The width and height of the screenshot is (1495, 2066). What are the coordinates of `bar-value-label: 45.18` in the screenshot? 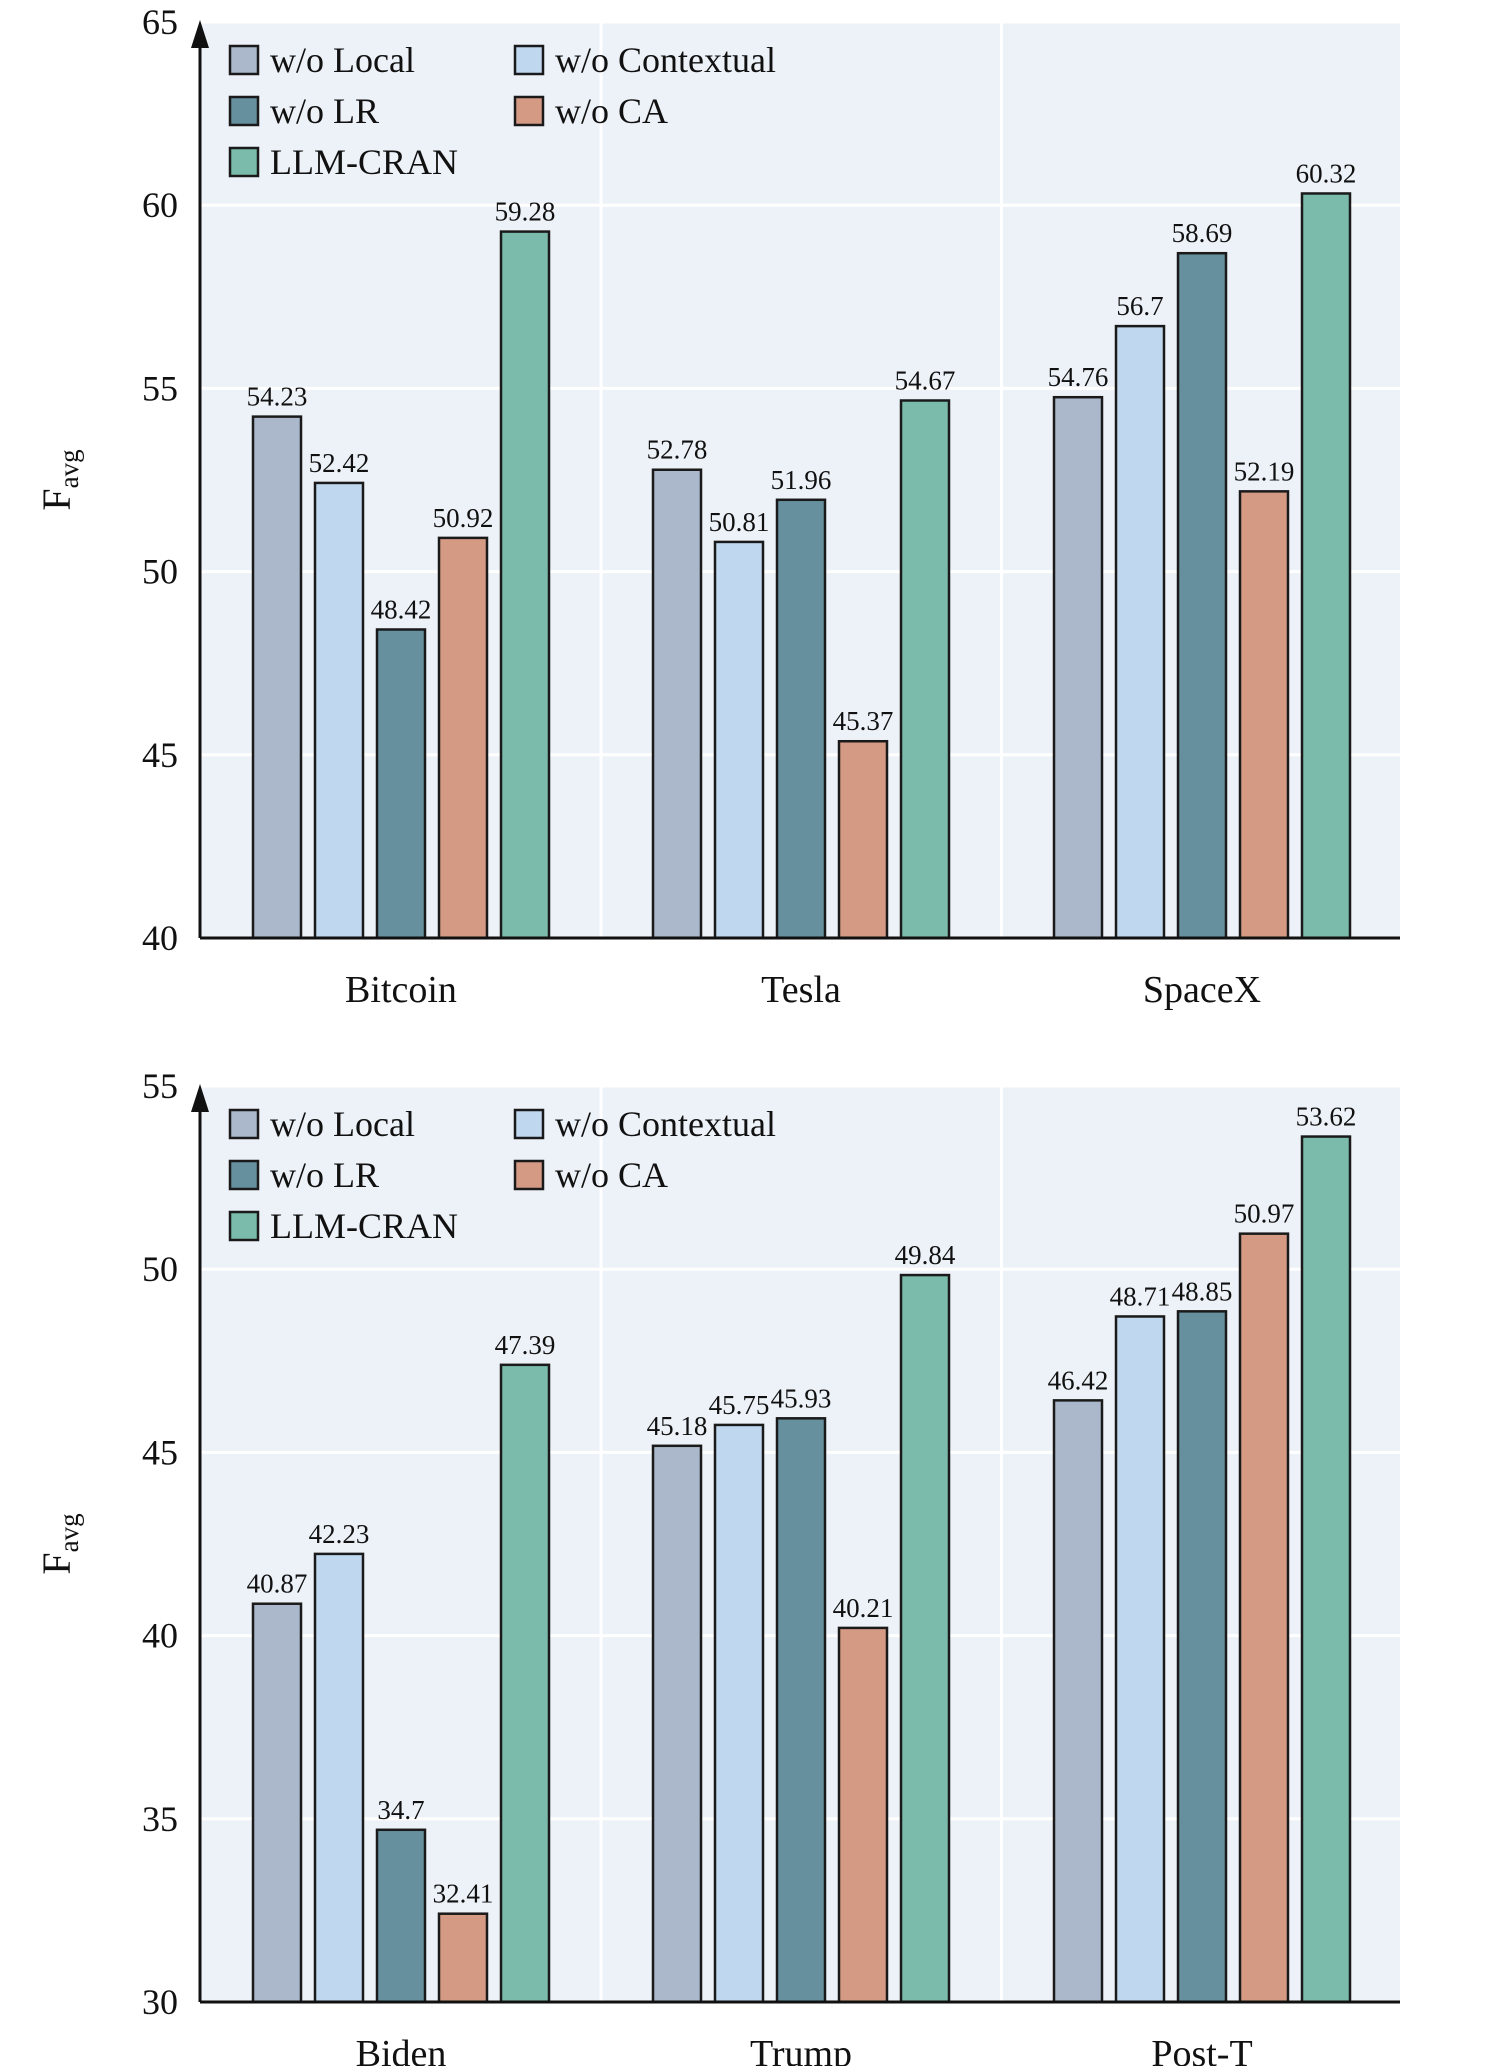 It's located at (677, 1426).